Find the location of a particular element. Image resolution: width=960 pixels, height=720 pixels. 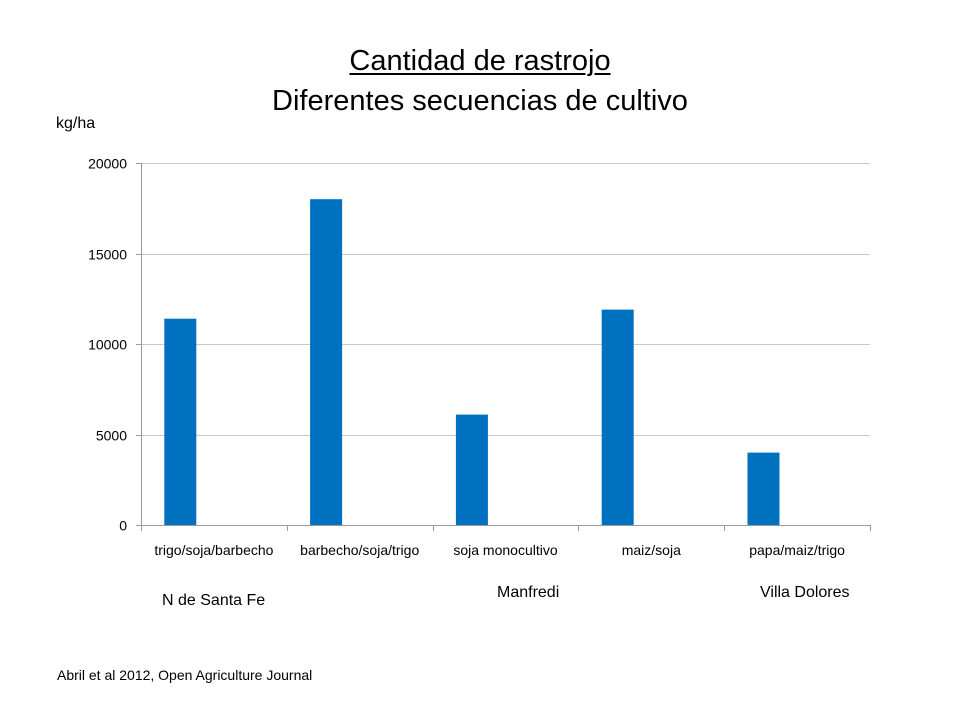

y-tick-label: 20000 is located at coordinates (107, 164).